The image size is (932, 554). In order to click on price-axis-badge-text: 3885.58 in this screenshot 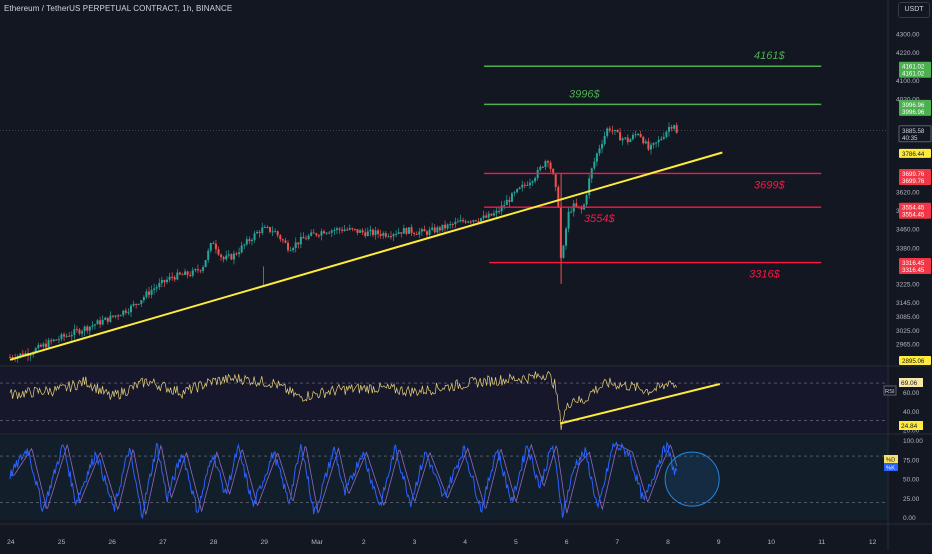, I will do `click(913, 131)`.